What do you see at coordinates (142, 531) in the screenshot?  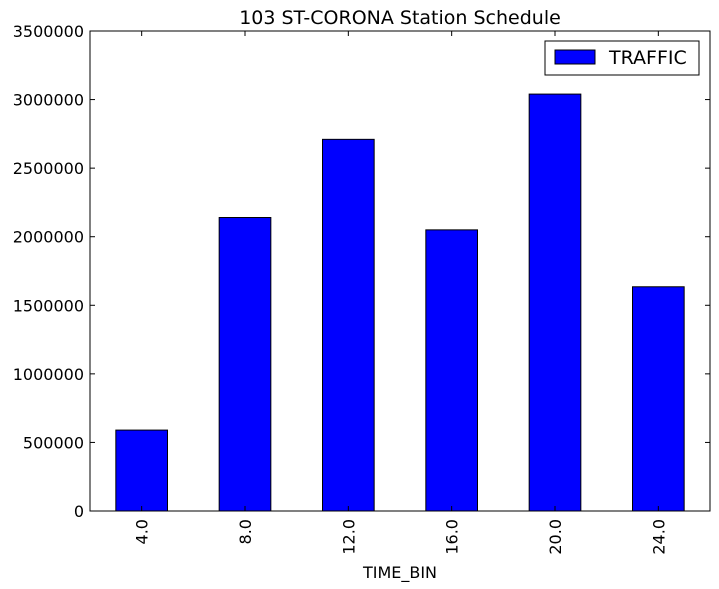 I see `x-tick-label-4.0: 4.0` at bounding box center [142, 531].